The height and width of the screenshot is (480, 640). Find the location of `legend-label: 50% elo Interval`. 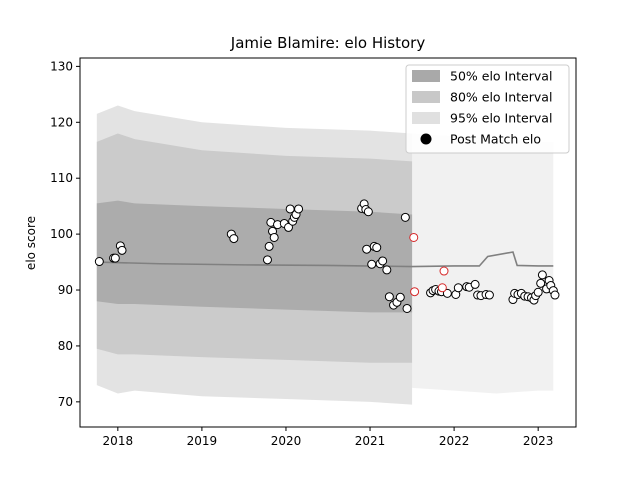

legend-label: 50% elo Interval is located at coordinates (501, 76).